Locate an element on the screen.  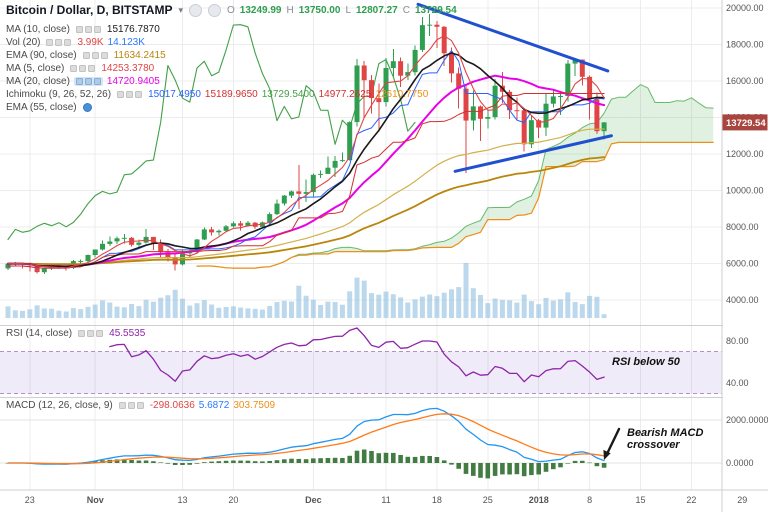
ohlc-letter: O is located at coordinates (230, 10).